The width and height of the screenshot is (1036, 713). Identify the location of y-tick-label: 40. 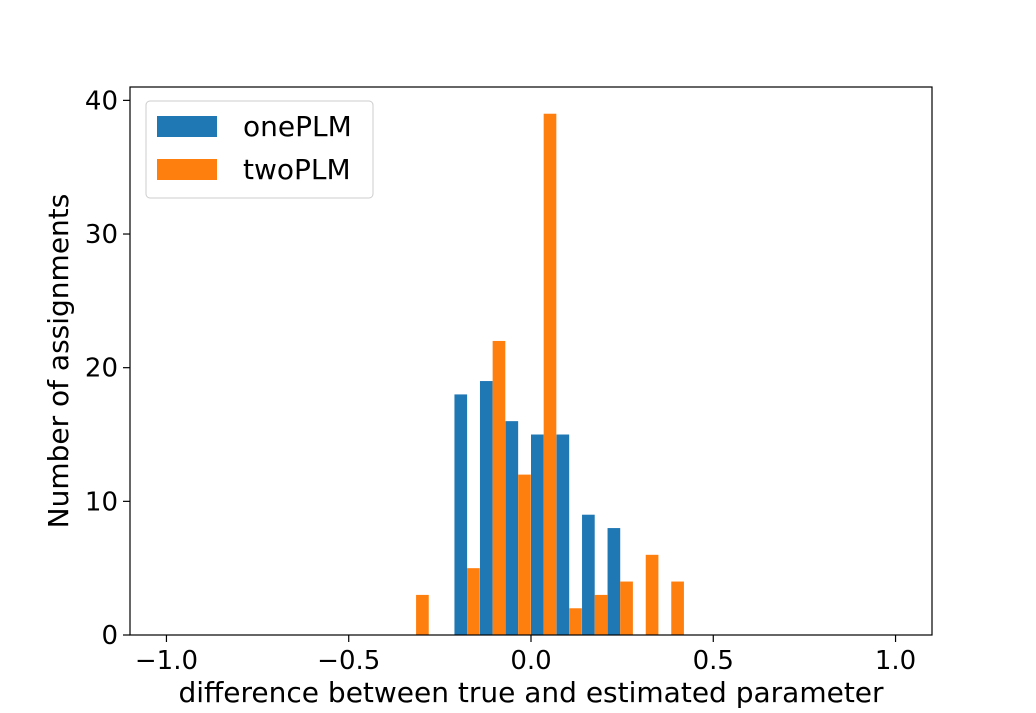
(101, 101).